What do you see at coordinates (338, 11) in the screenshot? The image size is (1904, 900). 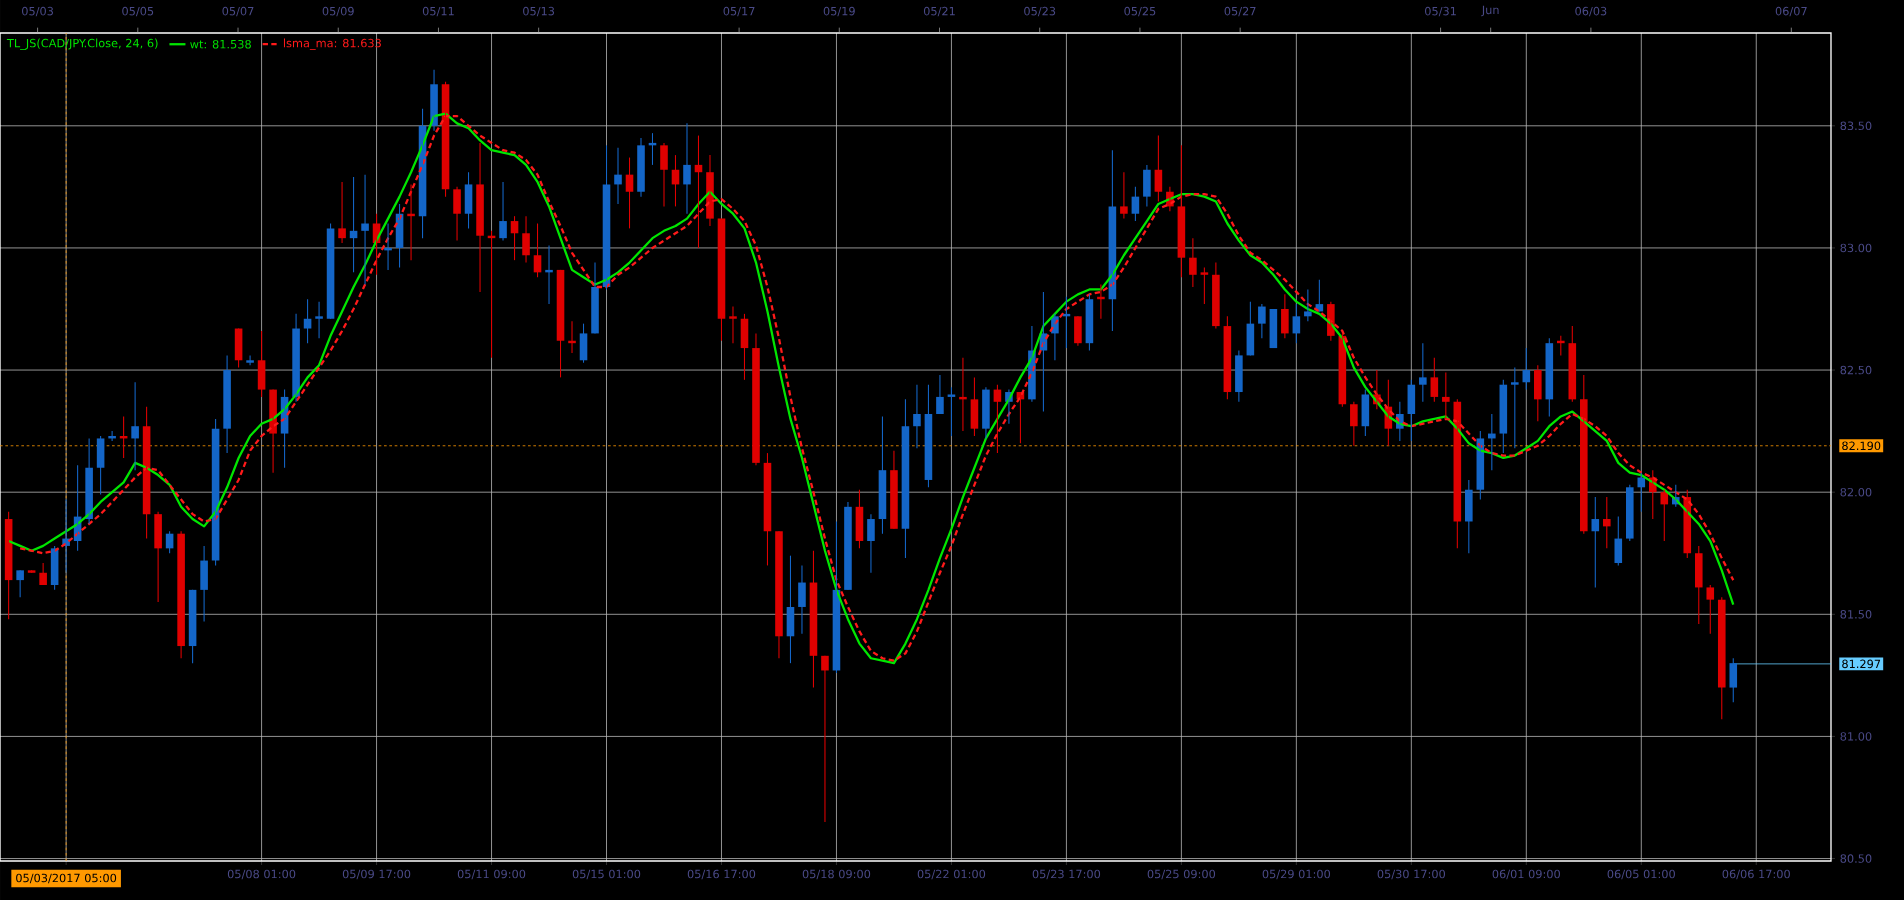 I see `x2-tick-label: 05/09` at bounding box center [338, 11].